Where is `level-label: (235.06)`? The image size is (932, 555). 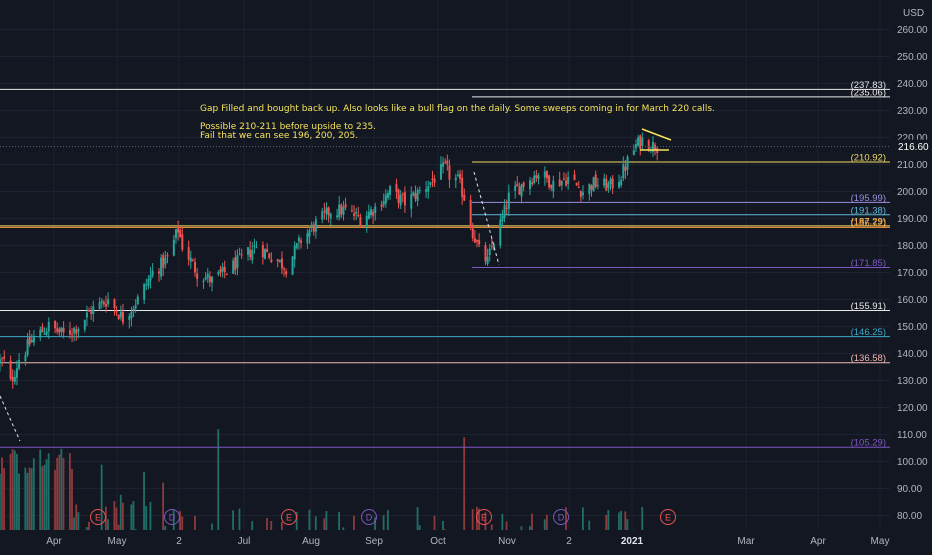
level-label: (235.06) is located at coordinates (868, 92).